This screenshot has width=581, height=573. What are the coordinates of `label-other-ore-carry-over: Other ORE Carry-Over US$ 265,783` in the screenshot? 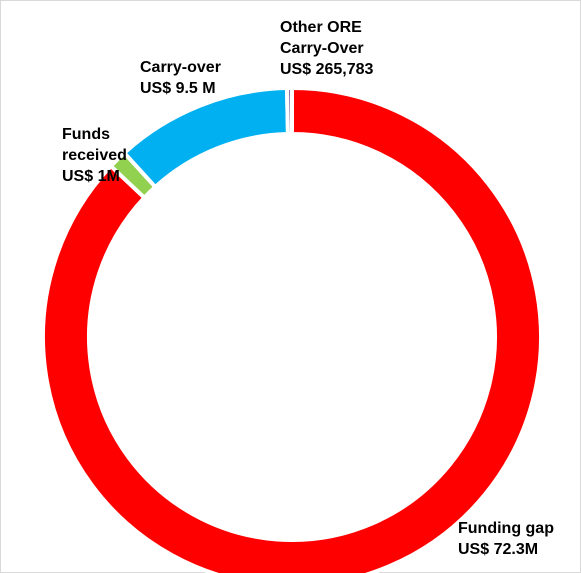 It's located at (326, 48).